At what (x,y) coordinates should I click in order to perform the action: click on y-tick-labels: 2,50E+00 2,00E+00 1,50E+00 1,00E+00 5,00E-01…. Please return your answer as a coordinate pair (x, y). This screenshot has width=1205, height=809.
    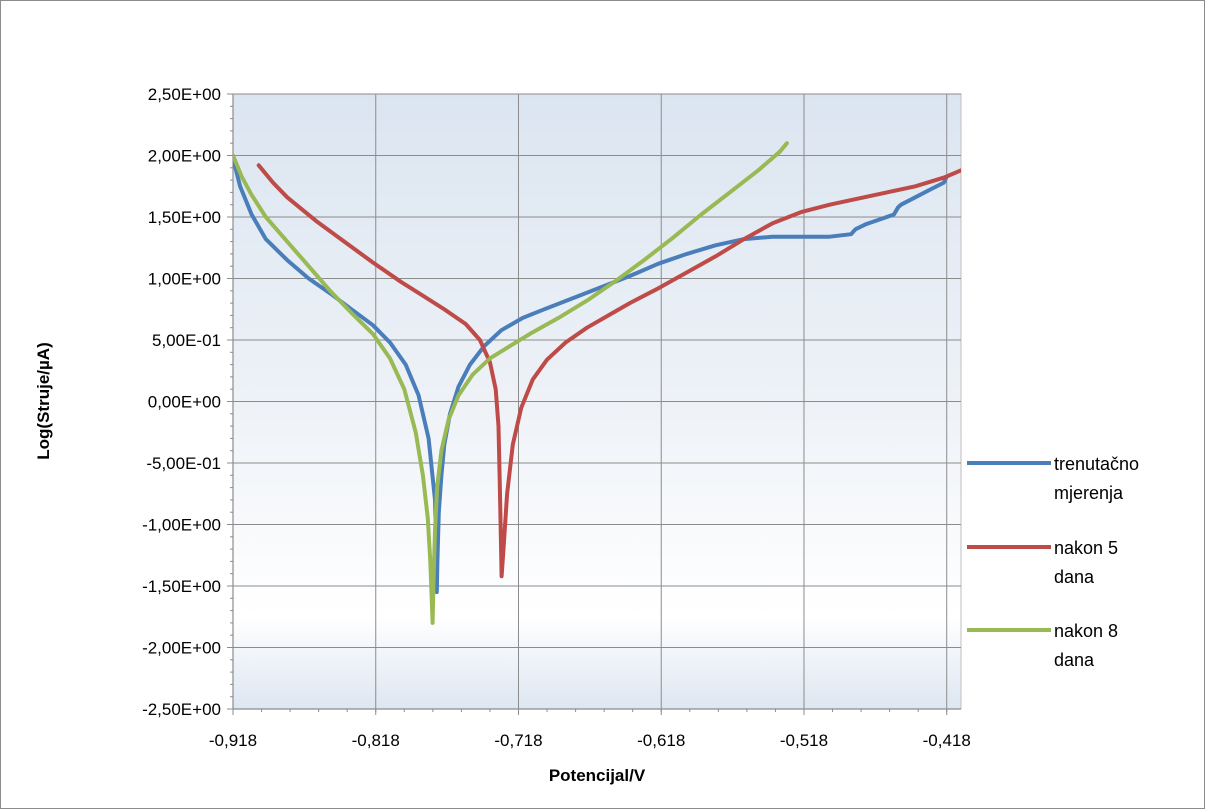
    Looking at the image, I should click on (181, 402).